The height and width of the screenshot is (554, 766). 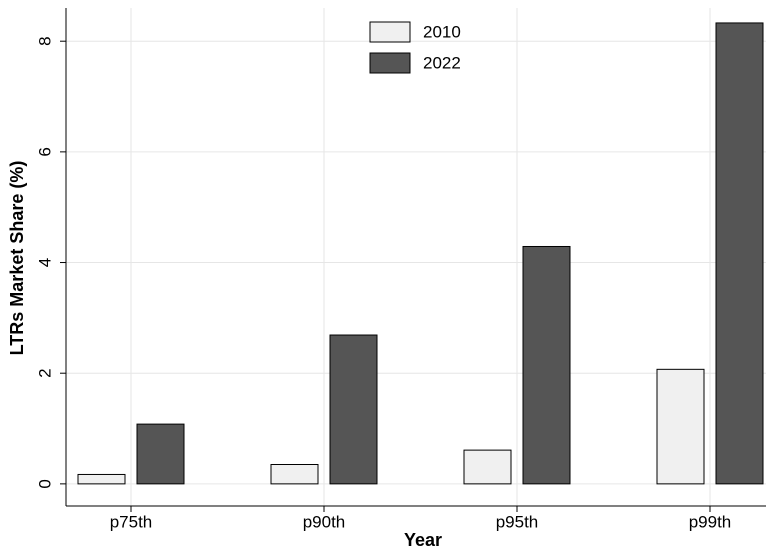 I want to click on y-axis-label: LTRs Market Share (%), so click(x=17, y=258).